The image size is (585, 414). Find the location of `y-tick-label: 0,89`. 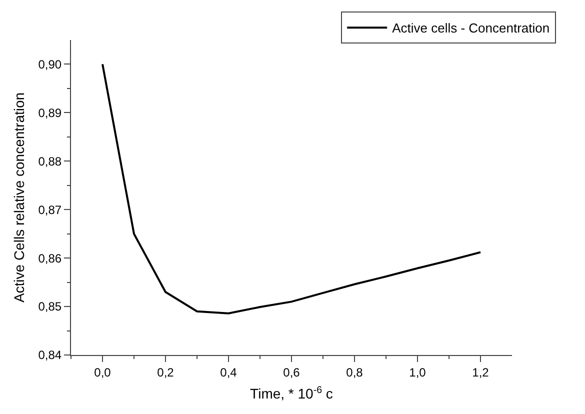

y-tick-label: 0,89 is located at coordinates (50, 113).